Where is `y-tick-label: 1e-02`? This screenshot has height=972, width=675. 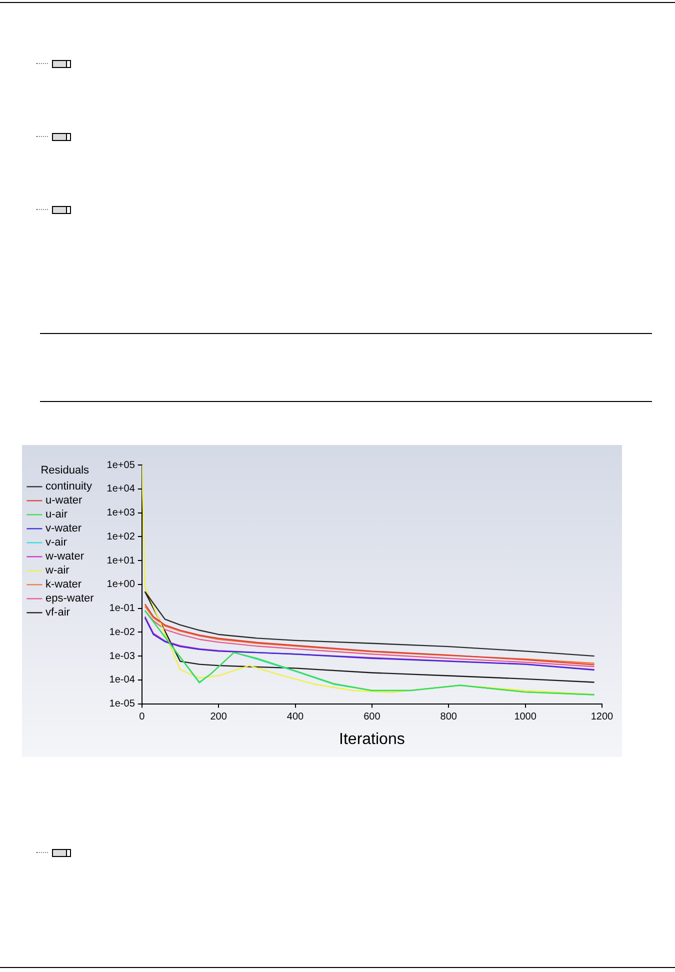 y-tick-label: 1e-02 is located at coordinates (122, 632).